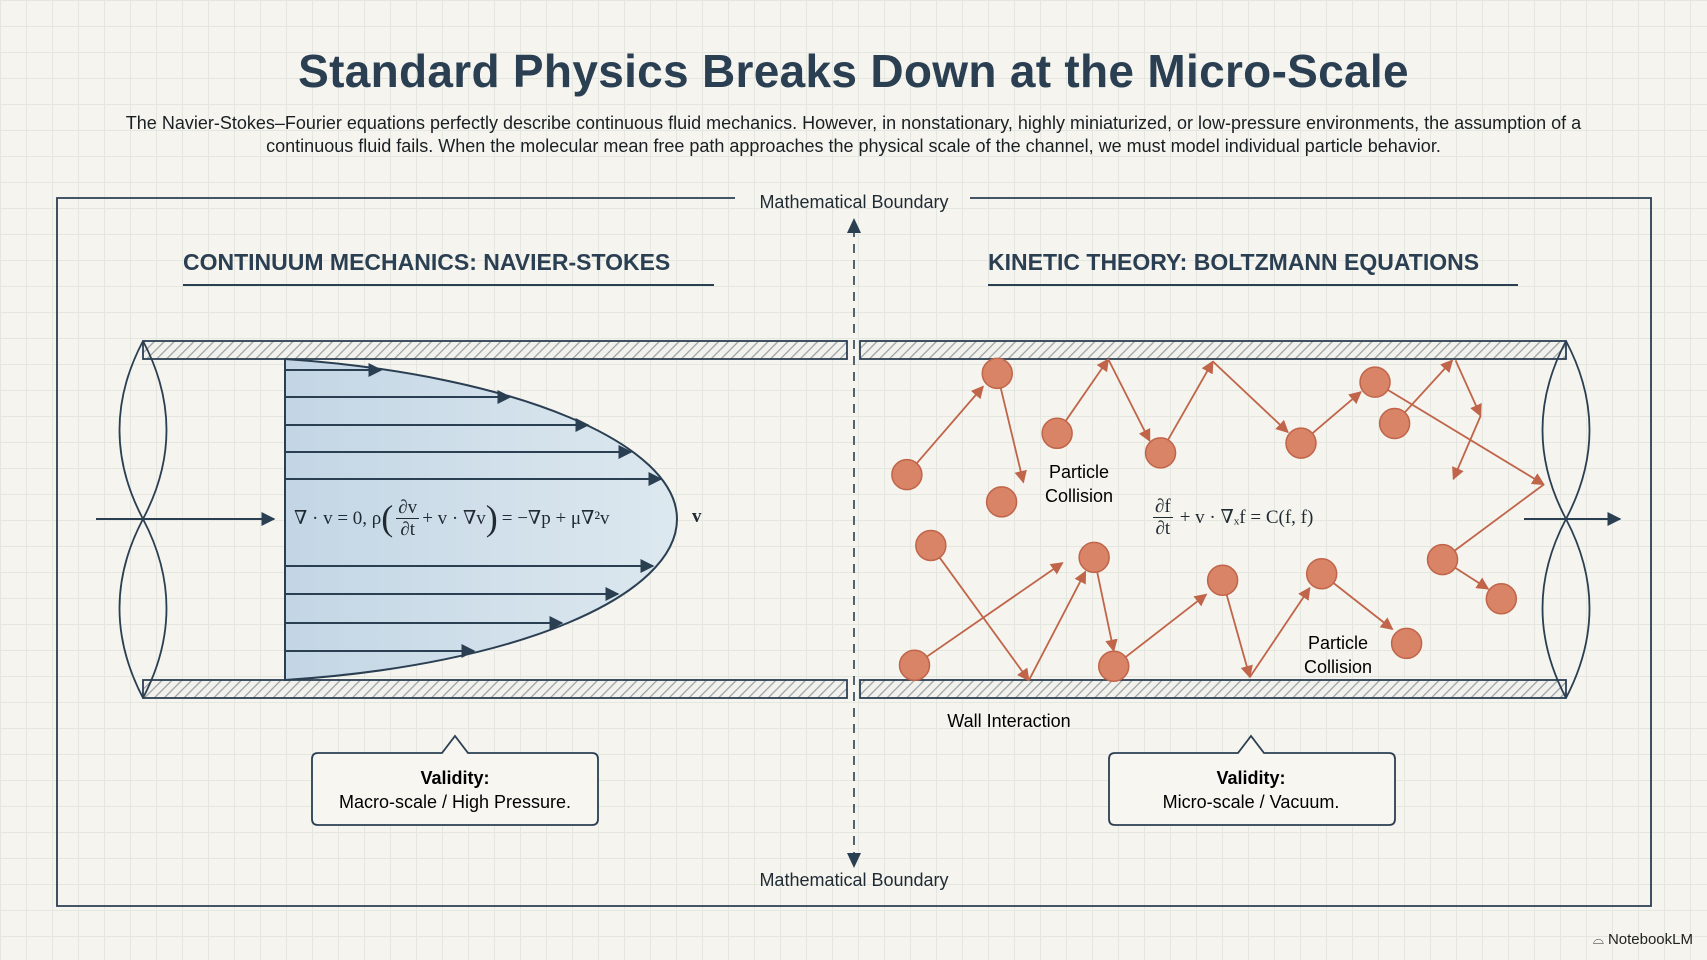 The height and width of the screenshot is (960, 1707). I want to click on eq-num: ∂f, so click(1163, 507).